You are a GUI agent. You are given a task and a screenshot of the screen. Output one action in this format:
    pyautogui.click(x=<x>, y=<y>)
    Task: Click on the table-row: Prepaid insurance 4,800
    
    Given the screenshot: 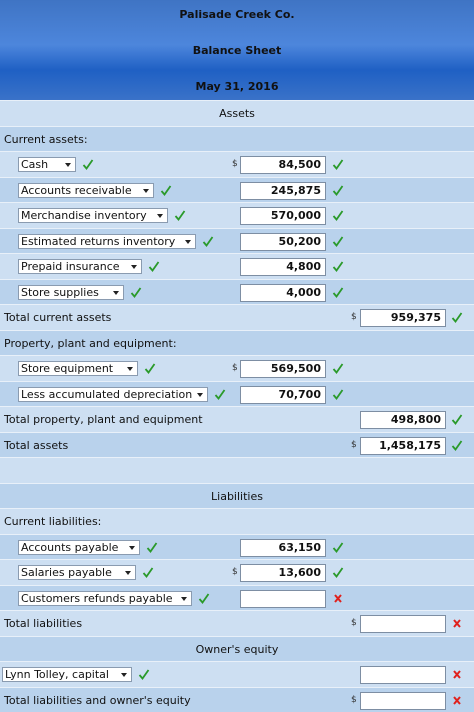 What is the action you would take?
    pyautogui.click(x=237, y=266)
    